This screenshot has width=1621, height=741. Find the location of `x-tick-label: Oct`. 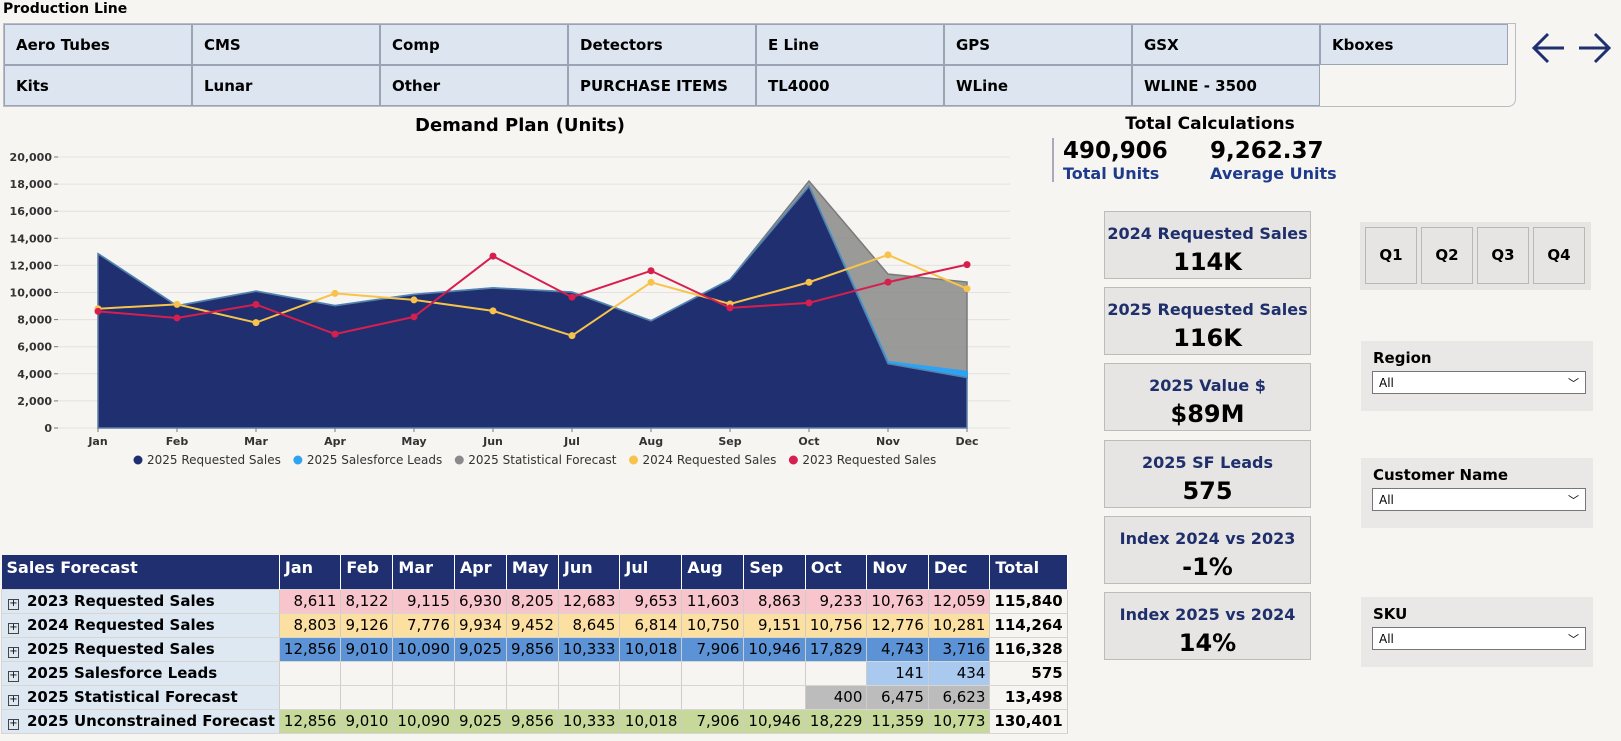

x-tick-label: Oct is located at coordinates (808, 441).